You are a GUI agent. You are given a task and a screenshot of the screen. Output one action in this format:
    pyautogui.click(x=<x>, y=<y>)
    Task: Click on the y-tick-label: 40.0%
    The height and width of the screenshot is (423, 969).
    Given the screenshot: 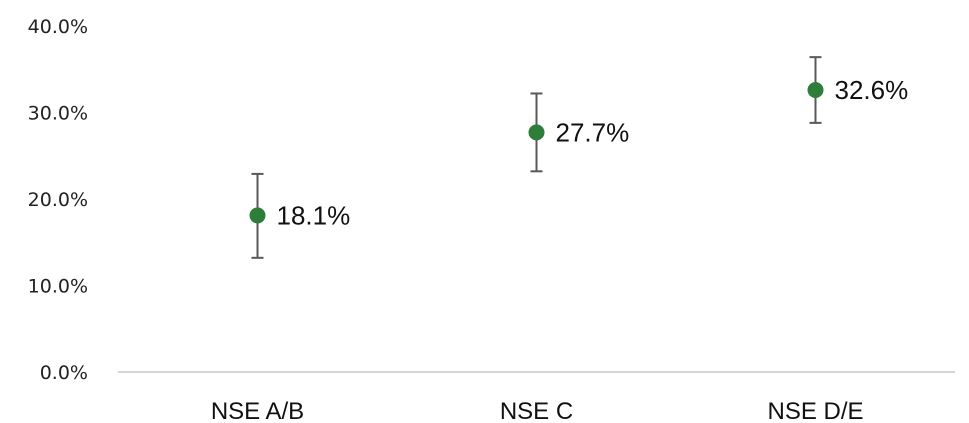 What is the action you would take?
    pyautogui.click(x=58, y=27)
    